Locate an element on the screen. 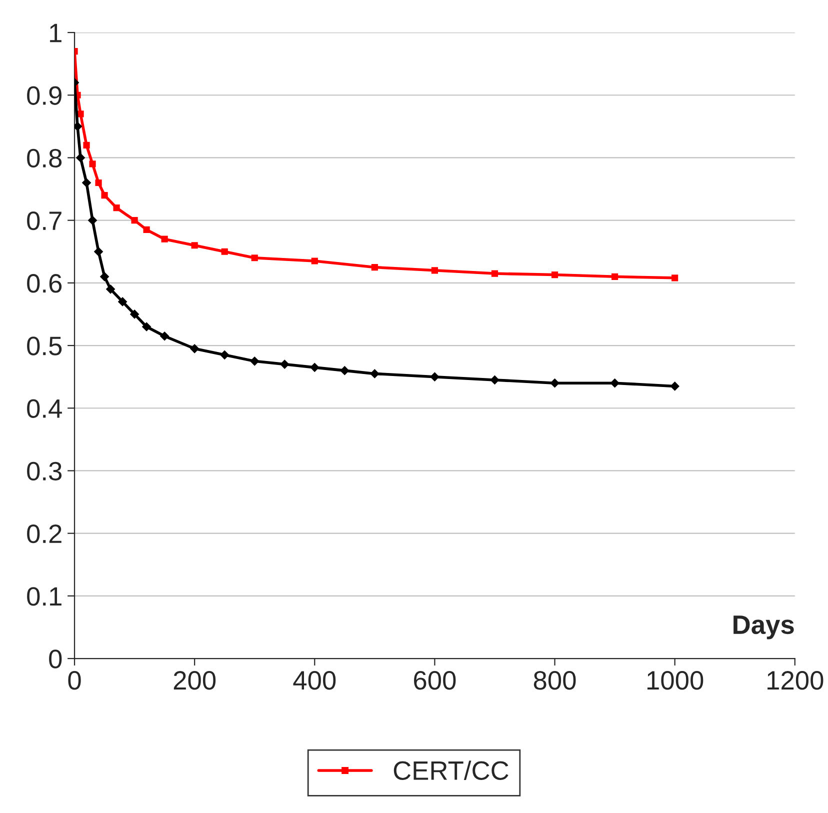 This screenshot has width=828, height=813. x-tick-label: 1200 is located at coordinates (796, 680).